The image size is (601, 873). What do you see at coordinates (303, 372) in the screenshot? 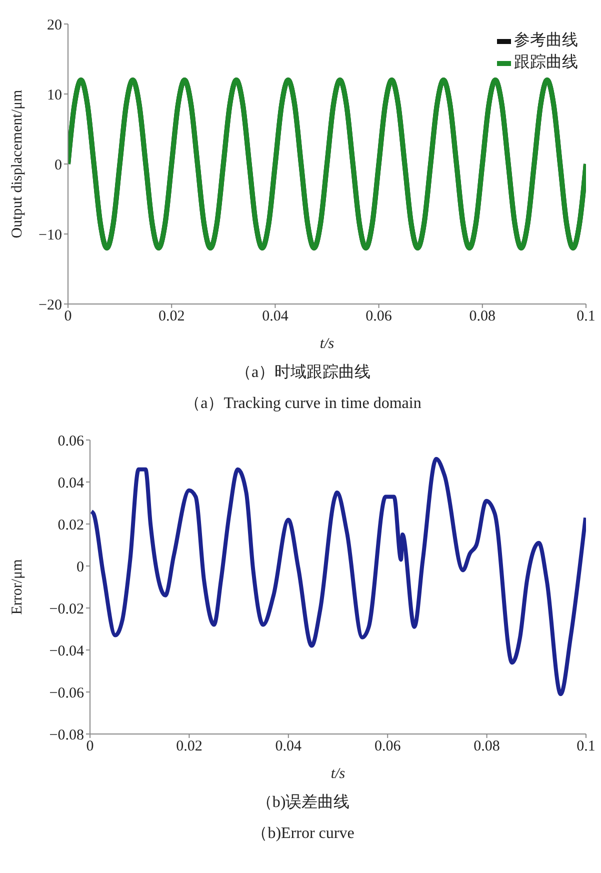
I see `text: （a）时域跟踪曲线` at bounding box center [303, 372].